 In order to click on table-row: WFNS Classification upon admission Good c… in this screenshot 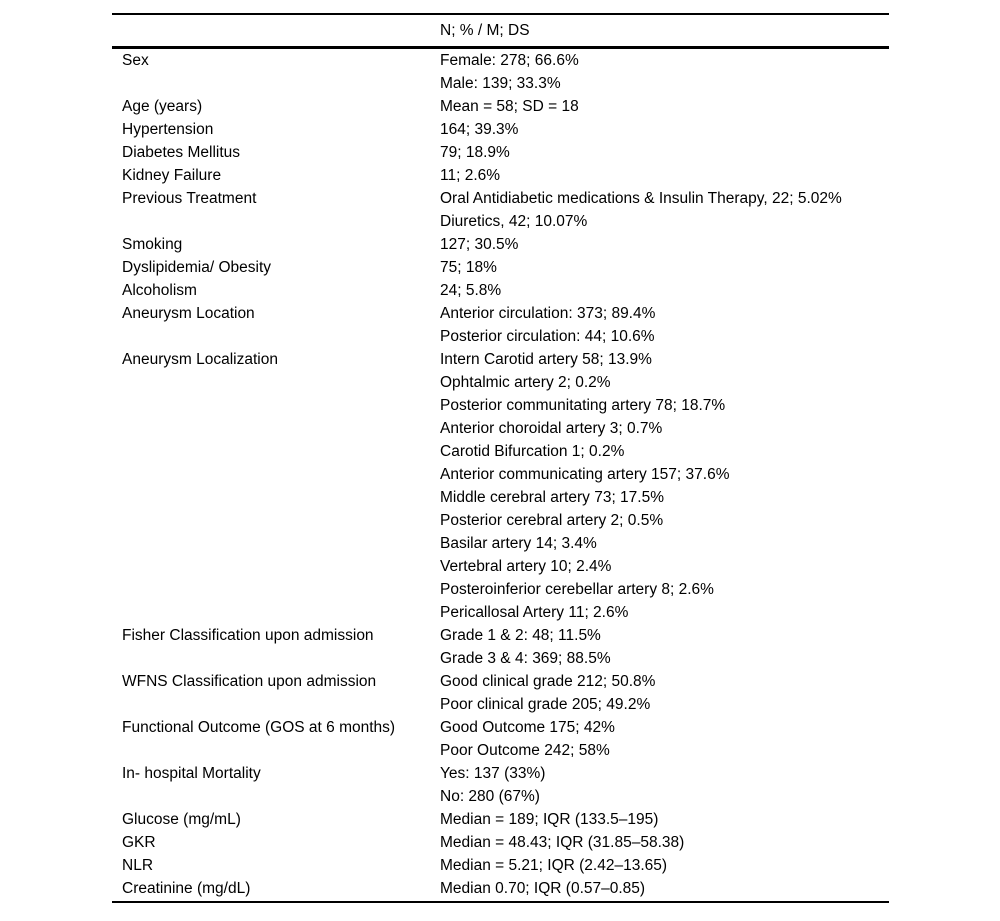, I will do `click(500, 693)`.